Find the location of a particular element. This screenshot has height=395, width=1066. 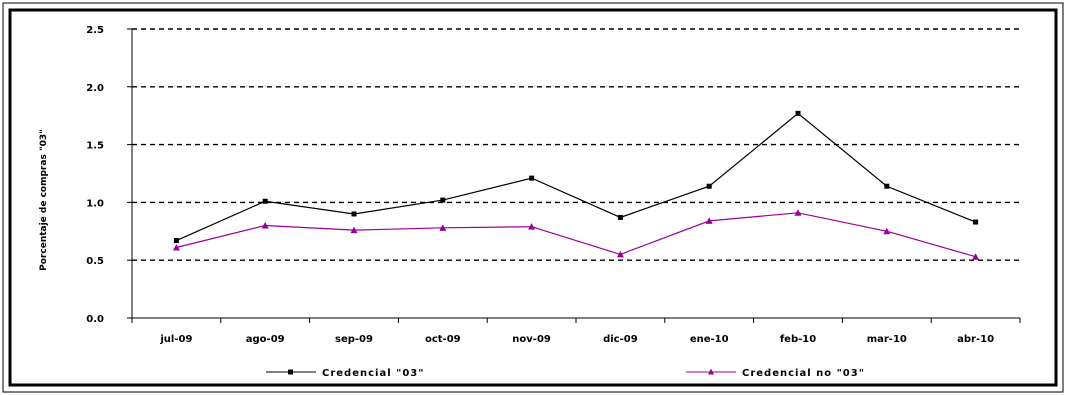

x-tick-label: dic-09 is located at coordinates (620, 339).